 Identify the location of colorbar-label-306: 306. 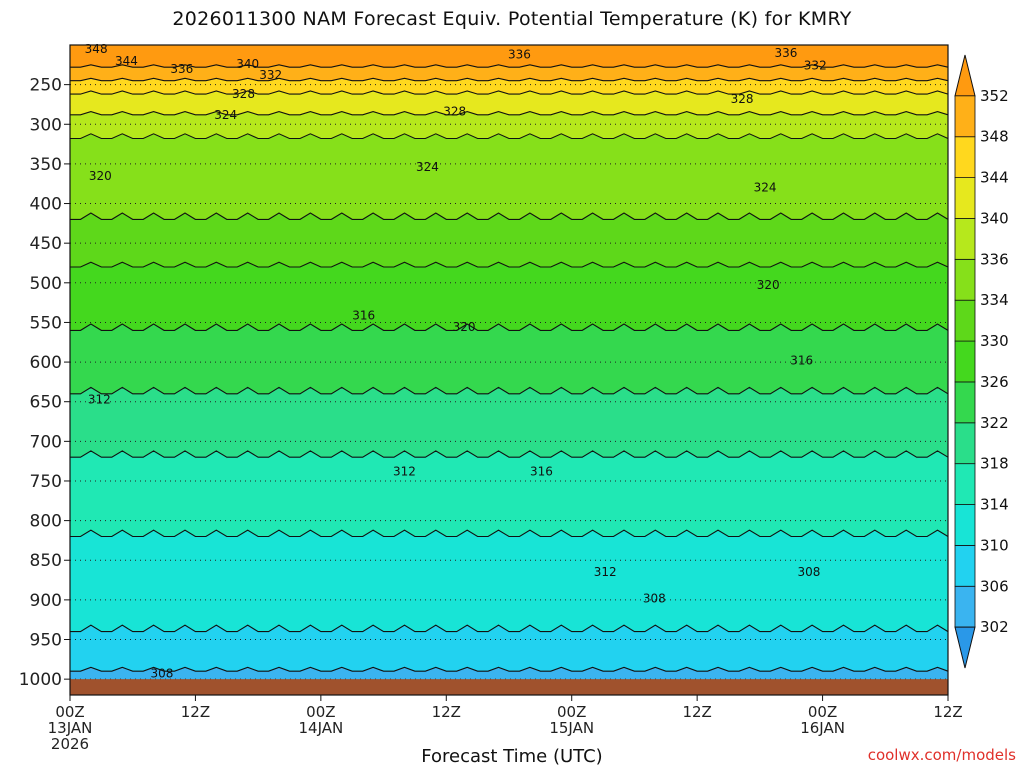
(994, 586).